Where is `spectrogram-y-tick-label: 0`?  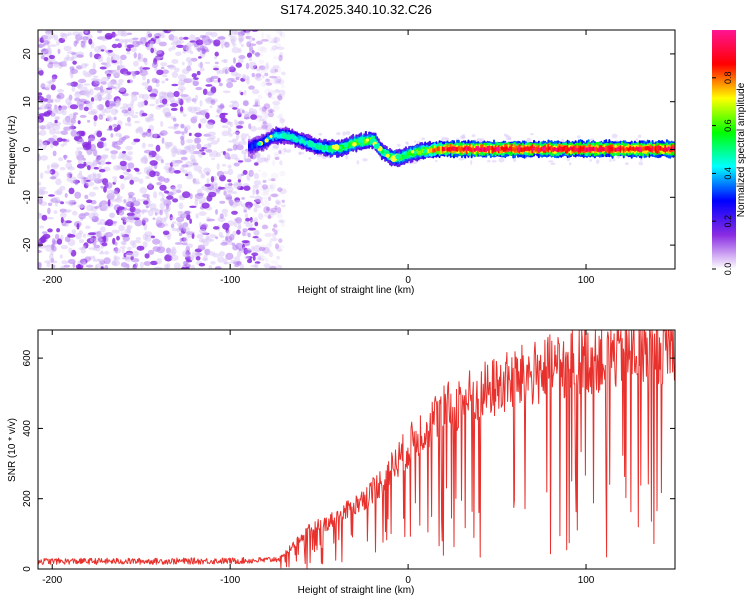
spectrogram-y-tick-label: 0 is located at coordinates (27, 149).